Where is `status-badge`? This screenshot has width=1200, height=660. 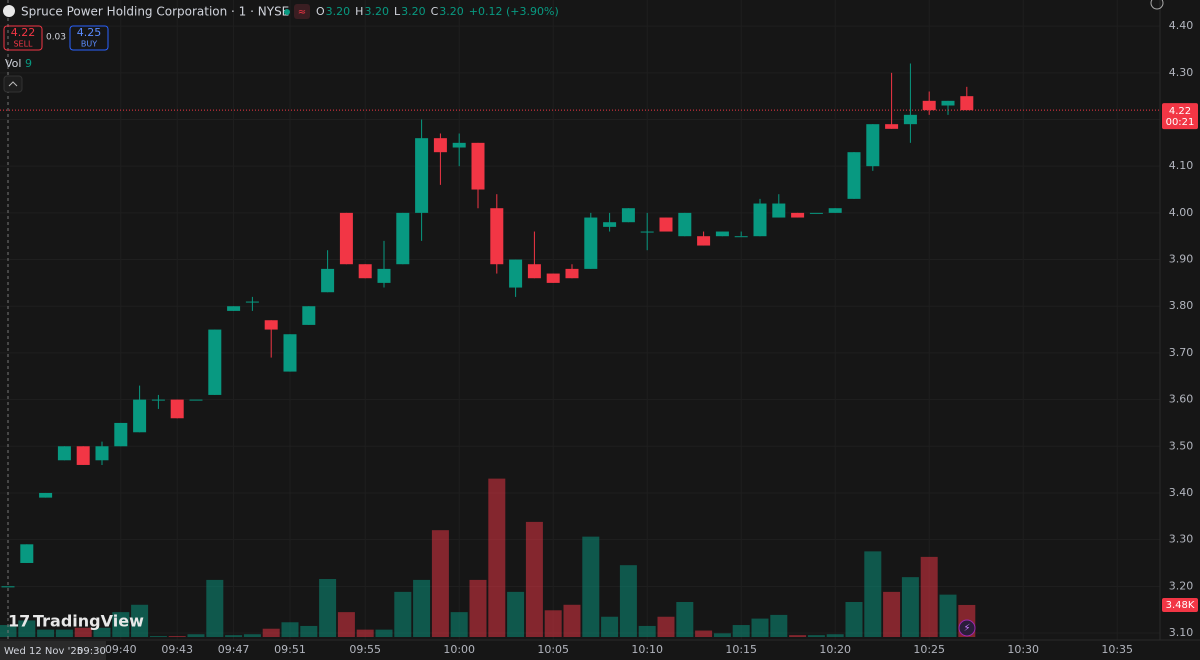
status-badge is located at coordinates (302, 11).